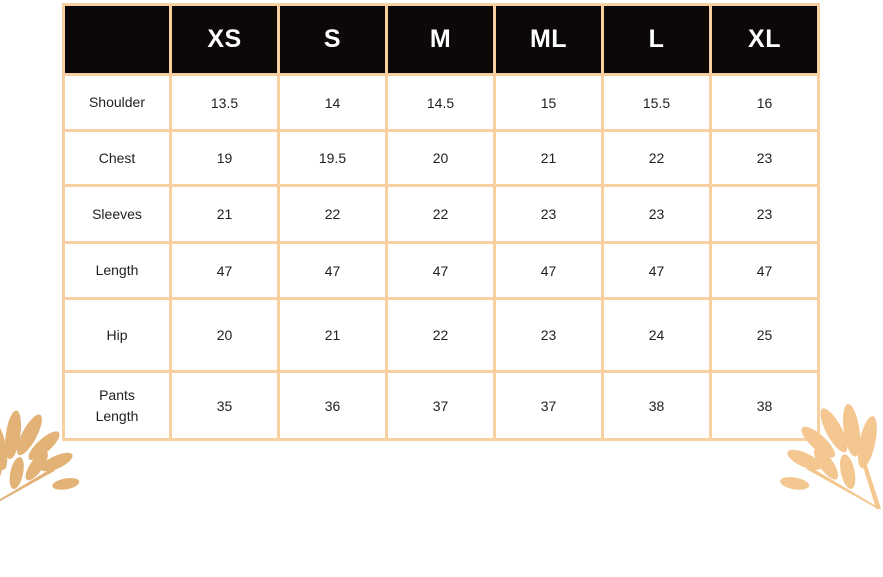  What do you see at coordinates (117, 158) in the screenshot?
I see `measurement-row-label: Chest` at bounding box center [117, 158].